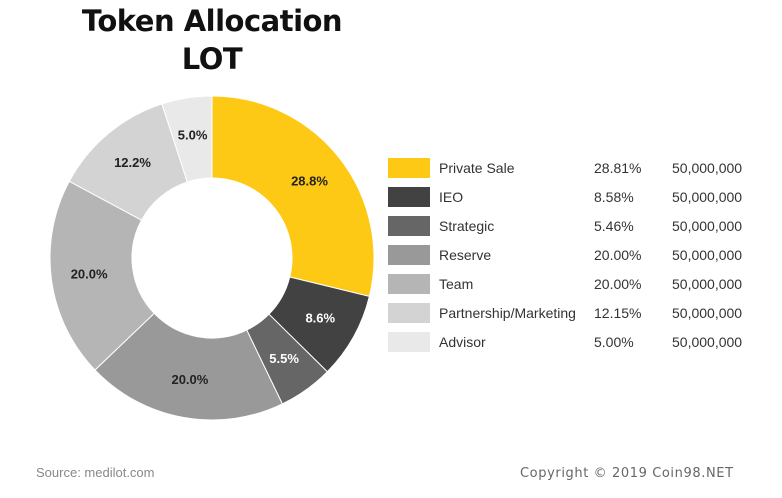 The height and width of the screenshot is (498, 782). Describe the element at coordinates (578, 228) in the screenshot. I see `legend-row-strategic: Strategic 5.46% 50,000,000` at that location.